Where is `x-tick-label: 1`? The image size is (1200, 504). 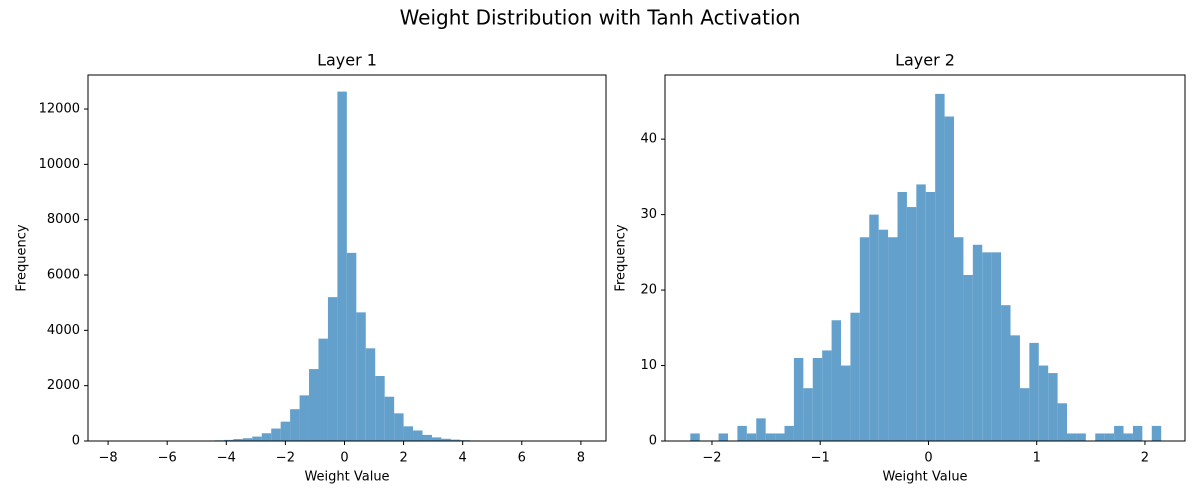 x-tick-label: 1 is located at coordinates (1037, 458).